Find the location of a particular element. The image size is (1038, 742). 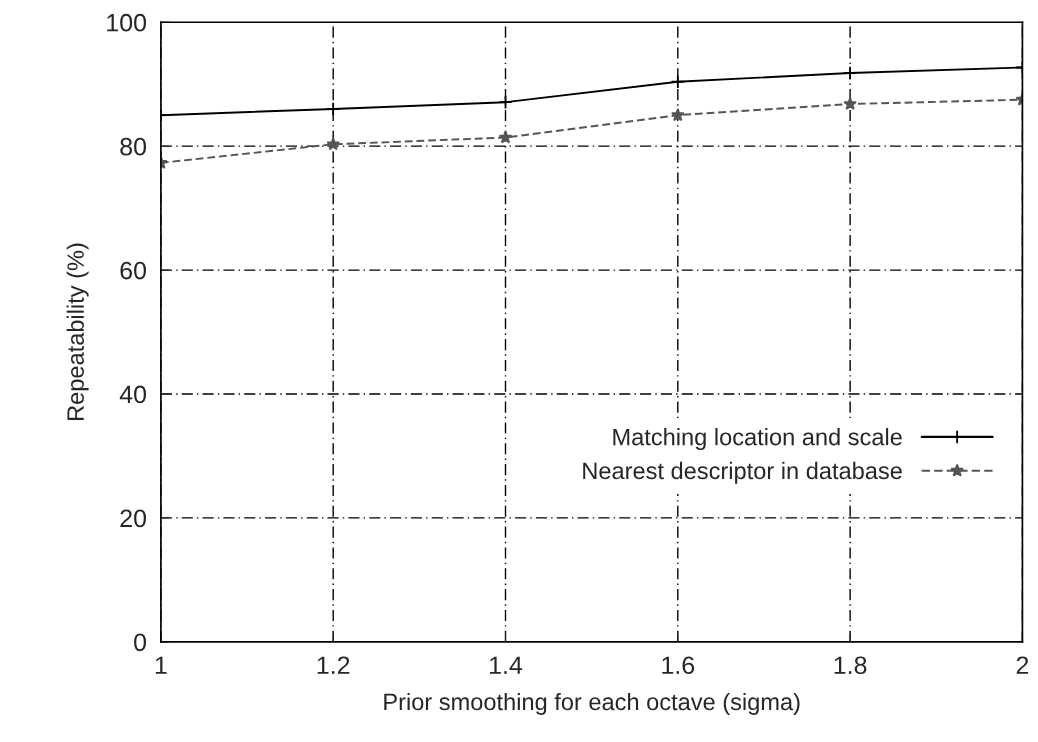

x-axis-title: Prior smoothing for each octave (sigma) is located at coordinates (592, 703).